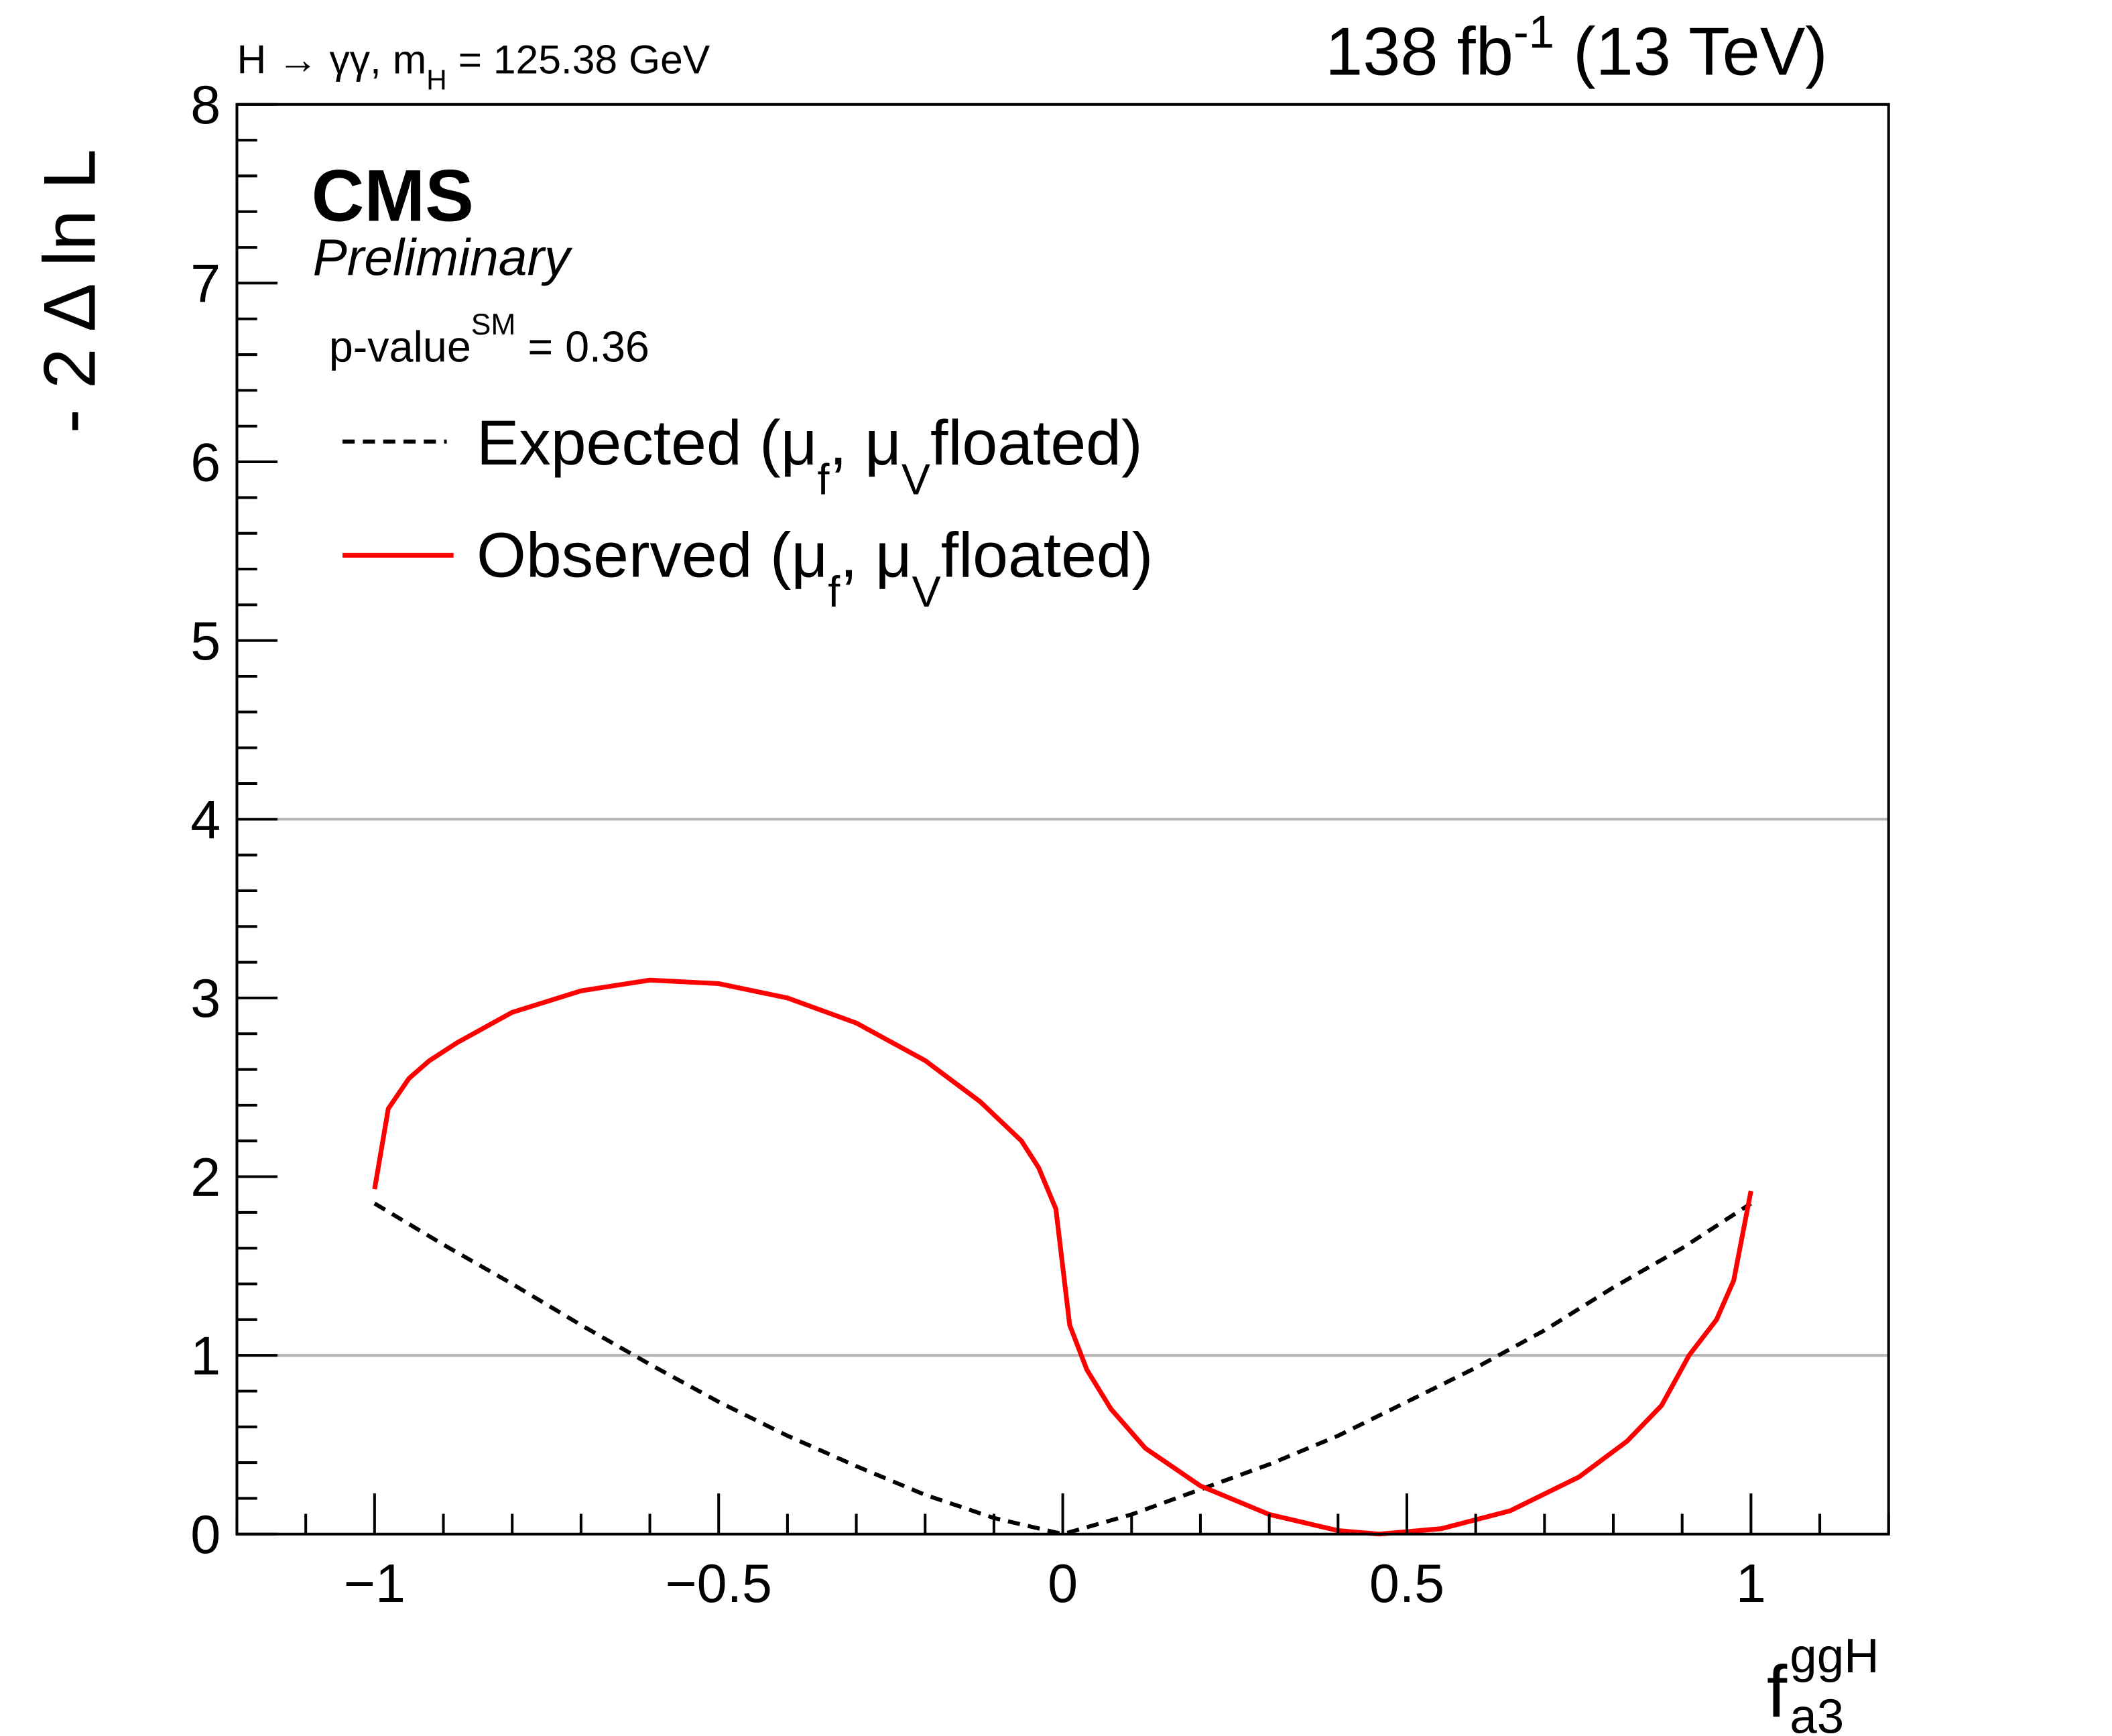 The width and height of the screenshot is (2112, 1736). I want to click on legend-expected-label: Expected (μf, μVfloated), so click(810, 456).